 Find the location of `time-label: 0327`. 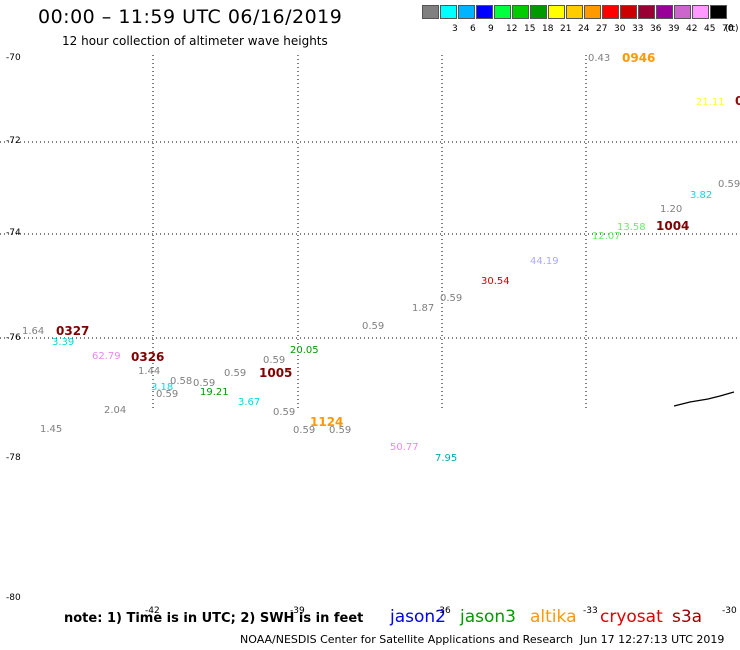

time-label: 0327 is located at coordinates (72, 331).